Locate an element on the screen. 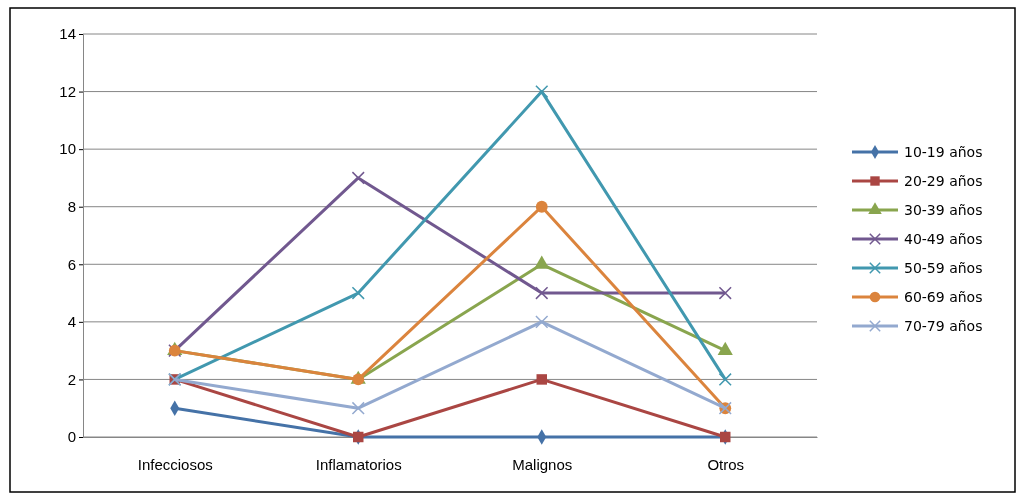 The width and height of the screenshot is (1021, 493). legend-label: 30-39 años is located at coordinates (943, 210).